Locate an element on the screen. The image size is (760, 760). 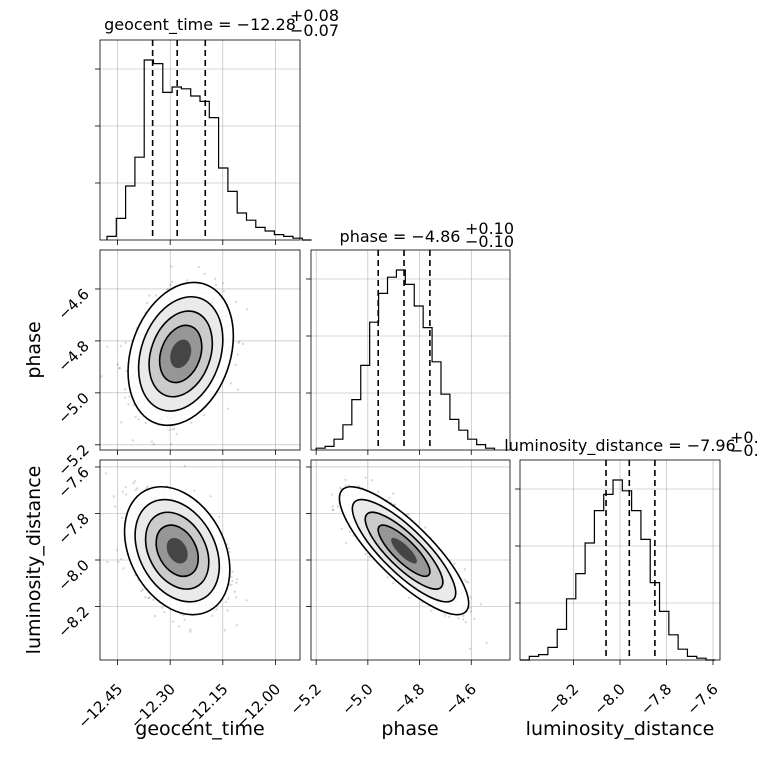
title-phase-plus: +0.10 is located at coordinates (489, 228).